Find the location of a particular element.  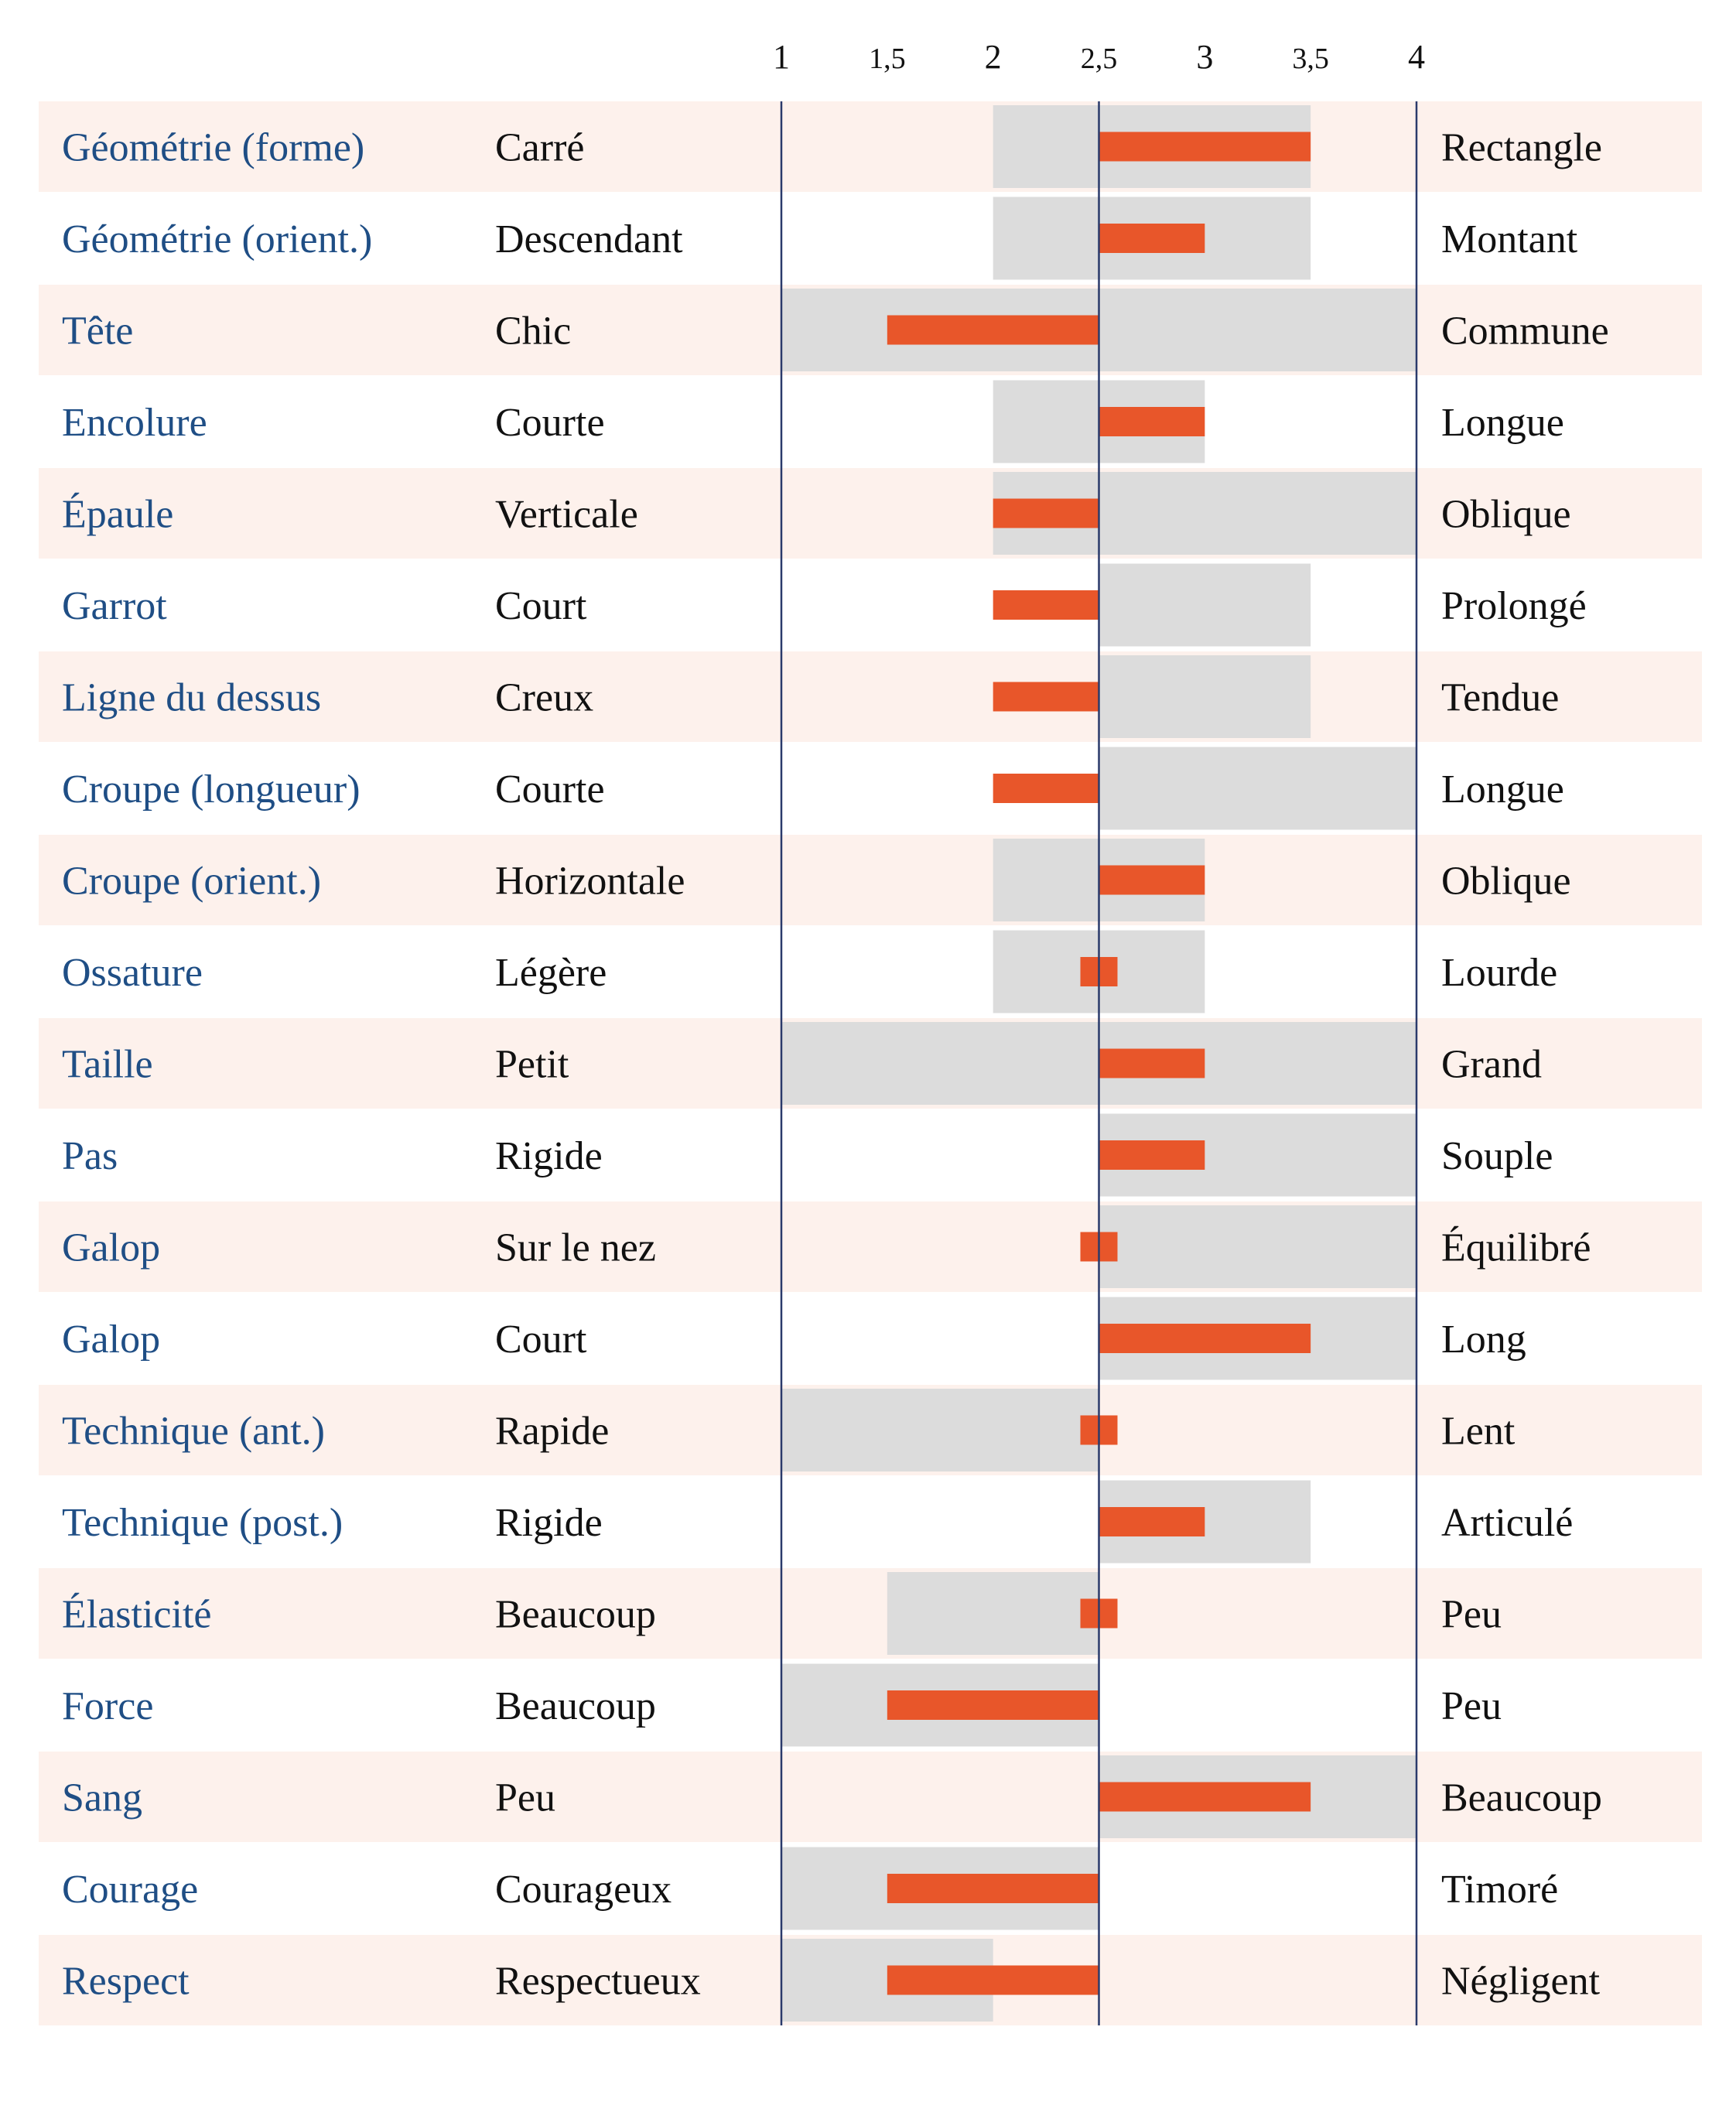

low-pole-label: Creux is located at coordinates (544, 698).